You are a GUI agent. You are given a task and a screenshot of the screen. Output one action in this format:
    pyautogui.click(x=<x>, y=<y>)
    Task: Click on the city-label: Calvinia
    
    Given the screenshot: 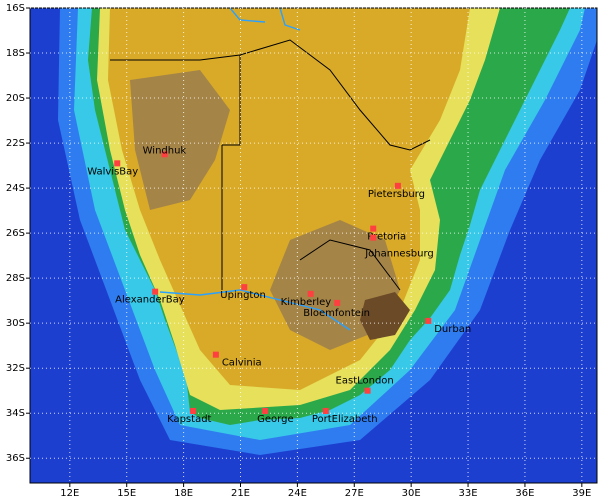 What is the action you would take?
    pyautogui.click(x=242, y=363)
    